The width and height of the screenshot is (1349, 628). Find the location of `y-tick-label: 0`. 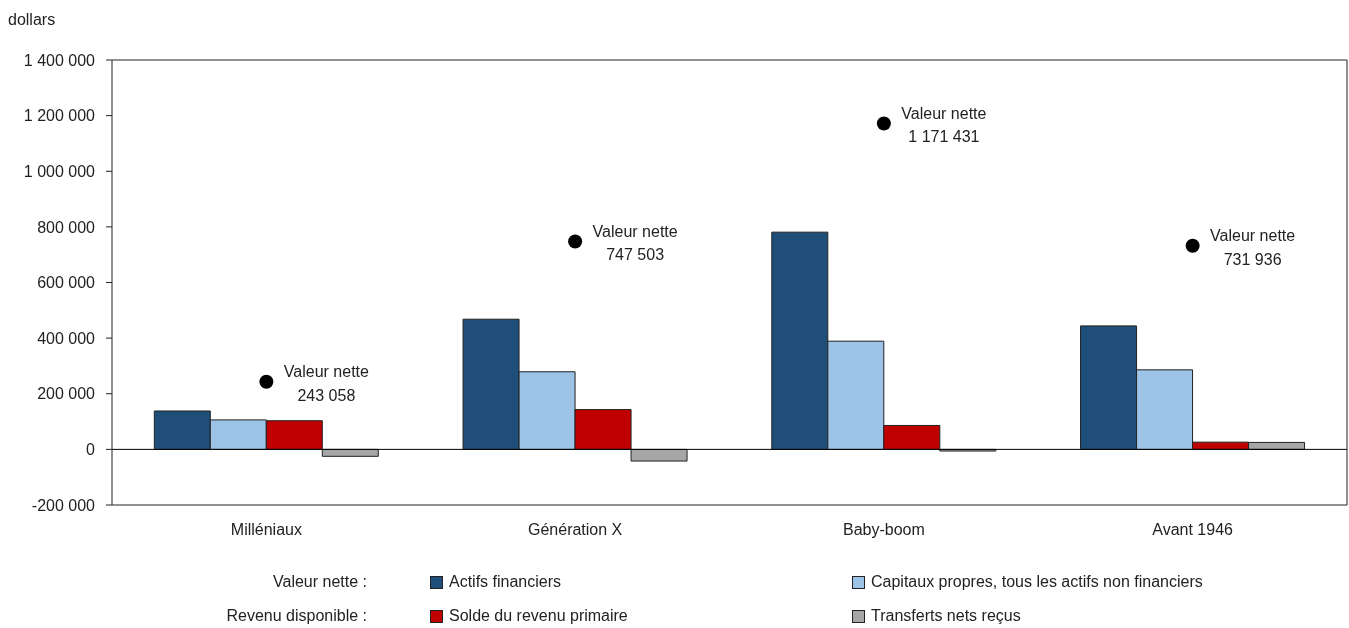

y-tick-label: 0 is located at coordinates (91, 450).